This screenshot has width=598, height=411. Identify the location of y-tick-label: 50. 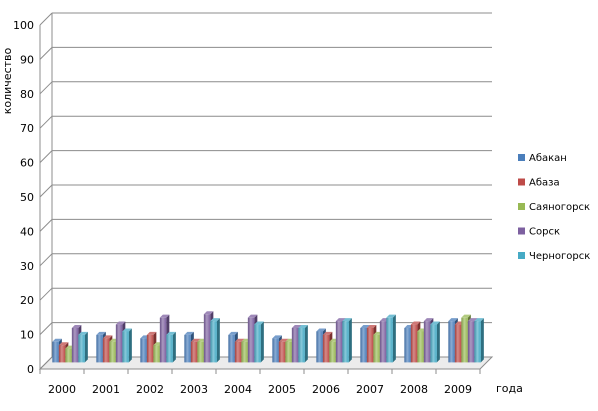
(27, 197).